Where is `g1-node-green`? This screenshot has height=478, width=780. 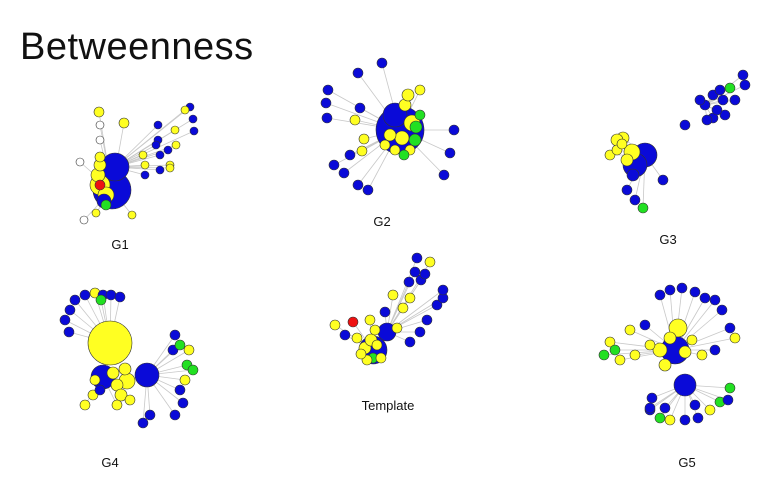
g1-node-green is located at coordinates (106, 205).